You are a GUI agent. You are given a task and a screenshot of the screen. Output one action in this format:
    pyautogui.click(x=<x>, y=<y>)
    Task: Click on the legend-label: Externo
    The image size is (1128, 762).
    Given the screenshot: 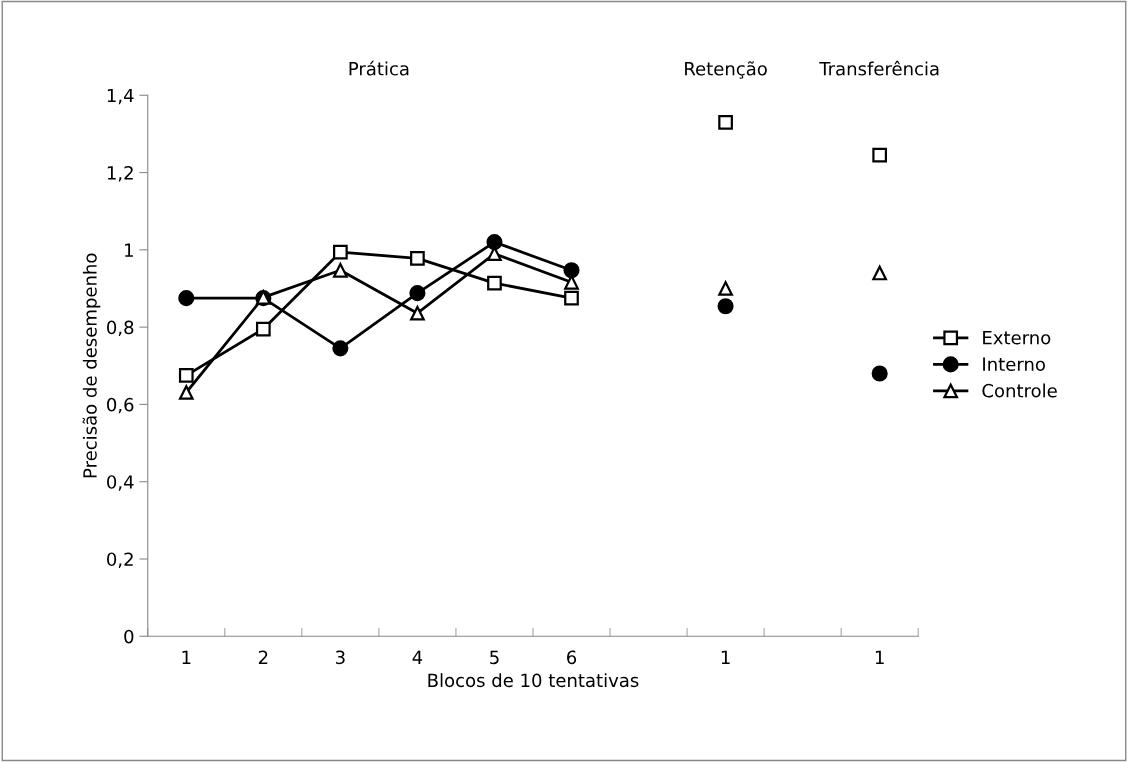 What is the action you would take?
    pyautogui.click(x=1017, y=338)
    